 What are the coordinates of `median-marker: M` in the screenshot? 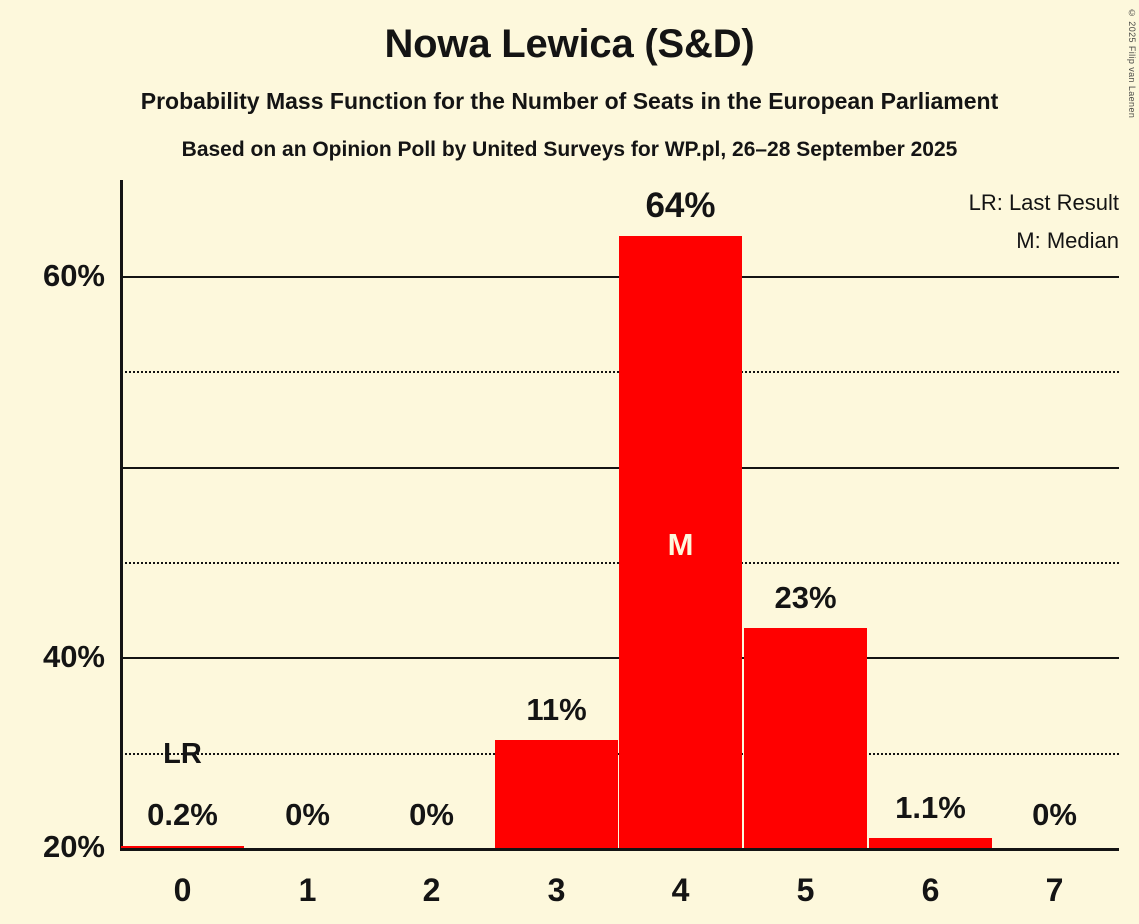 It's located at (680, 544).